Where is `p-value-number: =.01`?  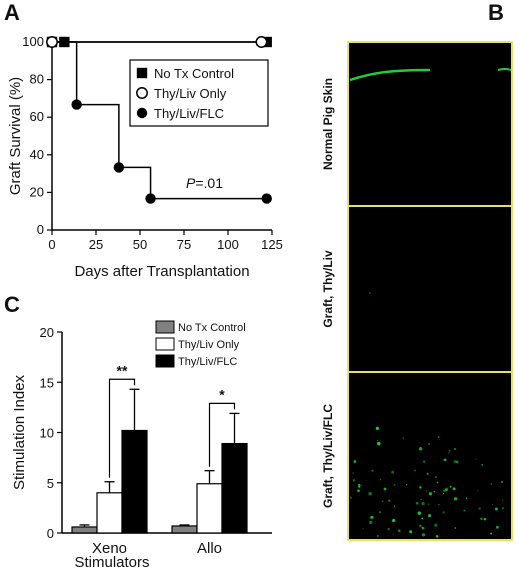
p-value-number: =.01 is located at coordinates (209, 183).